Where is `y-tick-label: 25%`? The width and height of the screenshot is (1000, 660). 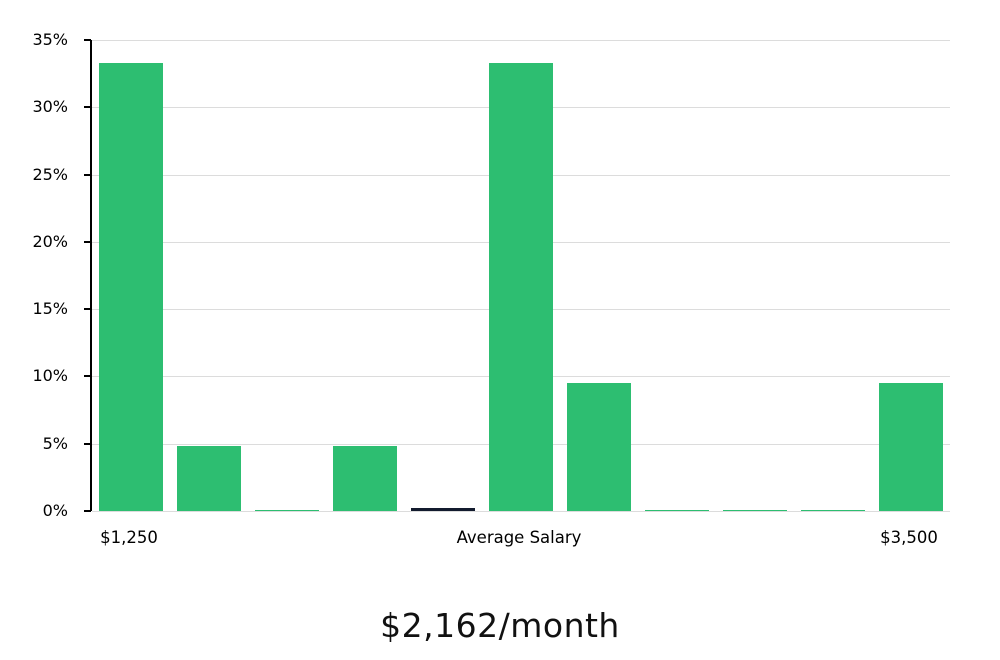 y-tick-label: 25% is located at coordinates (50, 174).